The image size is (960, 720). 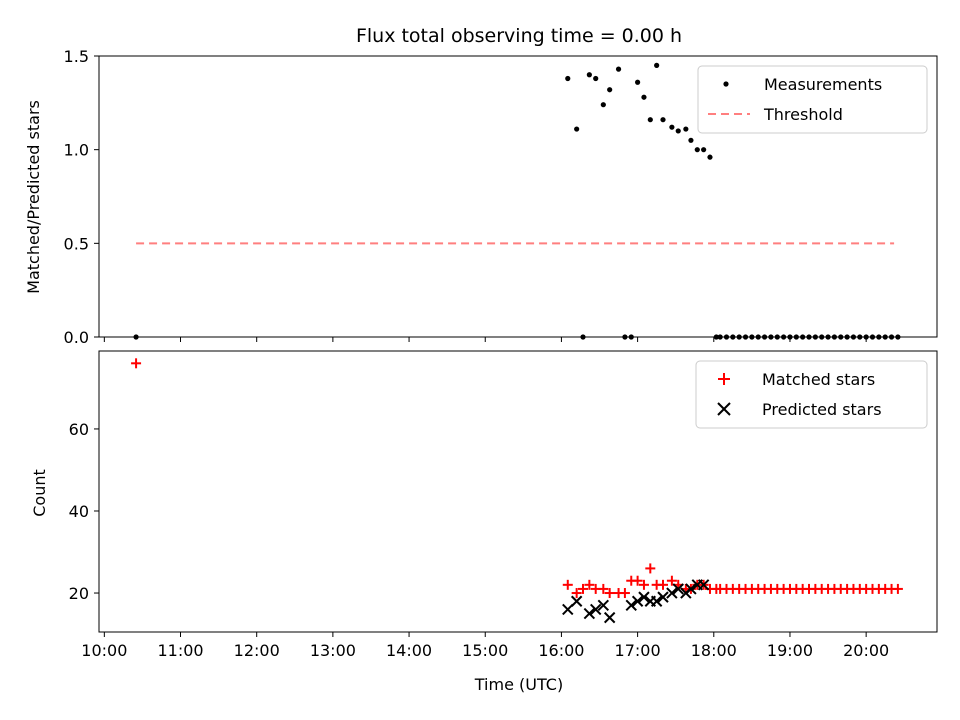 I want to click on top-y-tick-label: 0.5, so click(x=76, y=243).